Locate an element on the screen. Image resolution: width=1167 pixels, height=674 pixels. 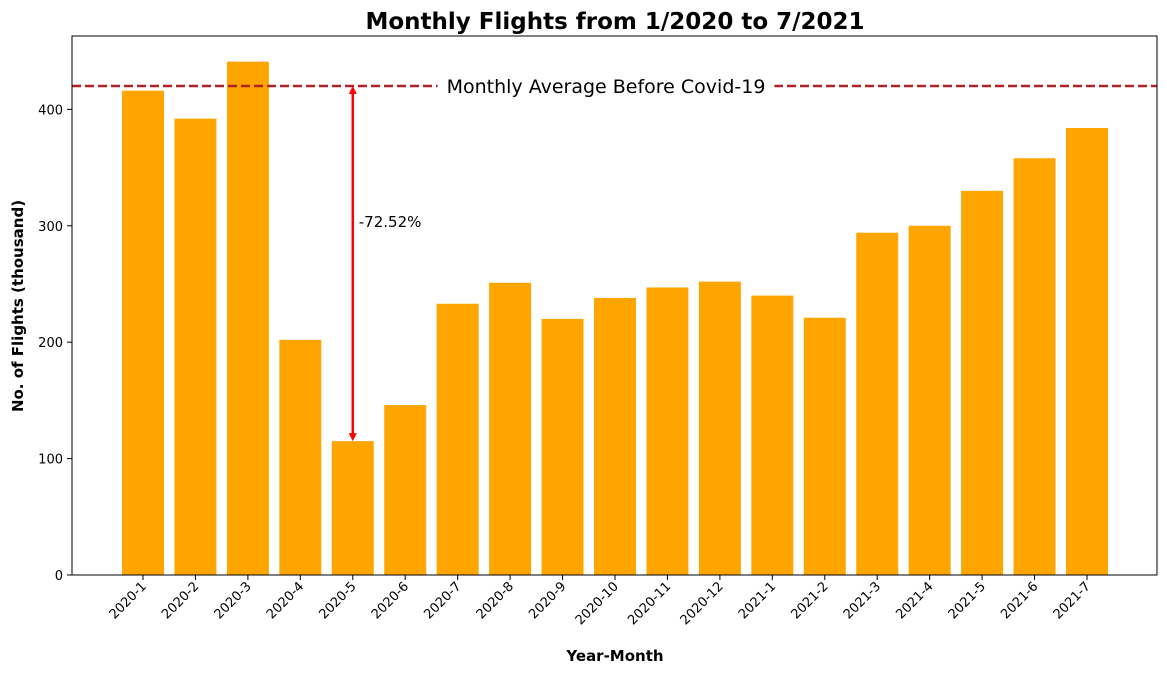
x-tick-label-2021-1: 2021-1 is located at coordinates (757, 600).